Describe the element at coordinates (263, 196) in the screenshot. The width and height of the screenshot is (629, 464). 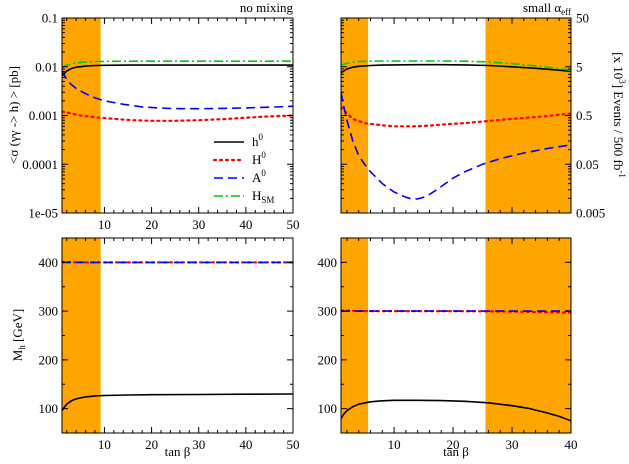
I see `legend-label-HSM: HSM` at that location.